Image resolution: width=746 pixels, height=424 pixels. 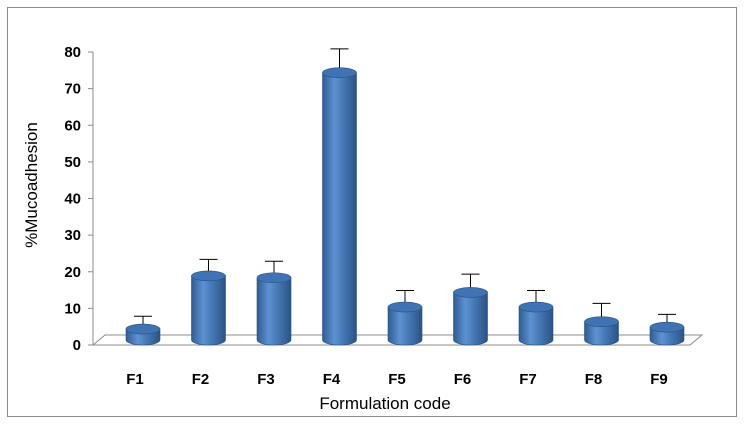 What do you see at coordinates (72, 162) in the screenshot?
I see `y-tick-label: 50` at bounding box center [72, 162].